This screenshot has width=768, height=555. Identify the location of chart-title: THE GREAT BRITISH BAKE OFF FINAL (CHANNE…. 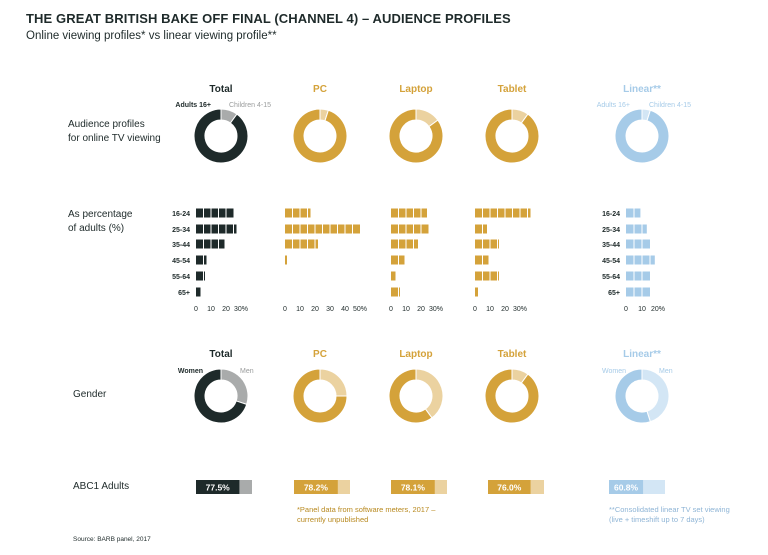
(268, 18).